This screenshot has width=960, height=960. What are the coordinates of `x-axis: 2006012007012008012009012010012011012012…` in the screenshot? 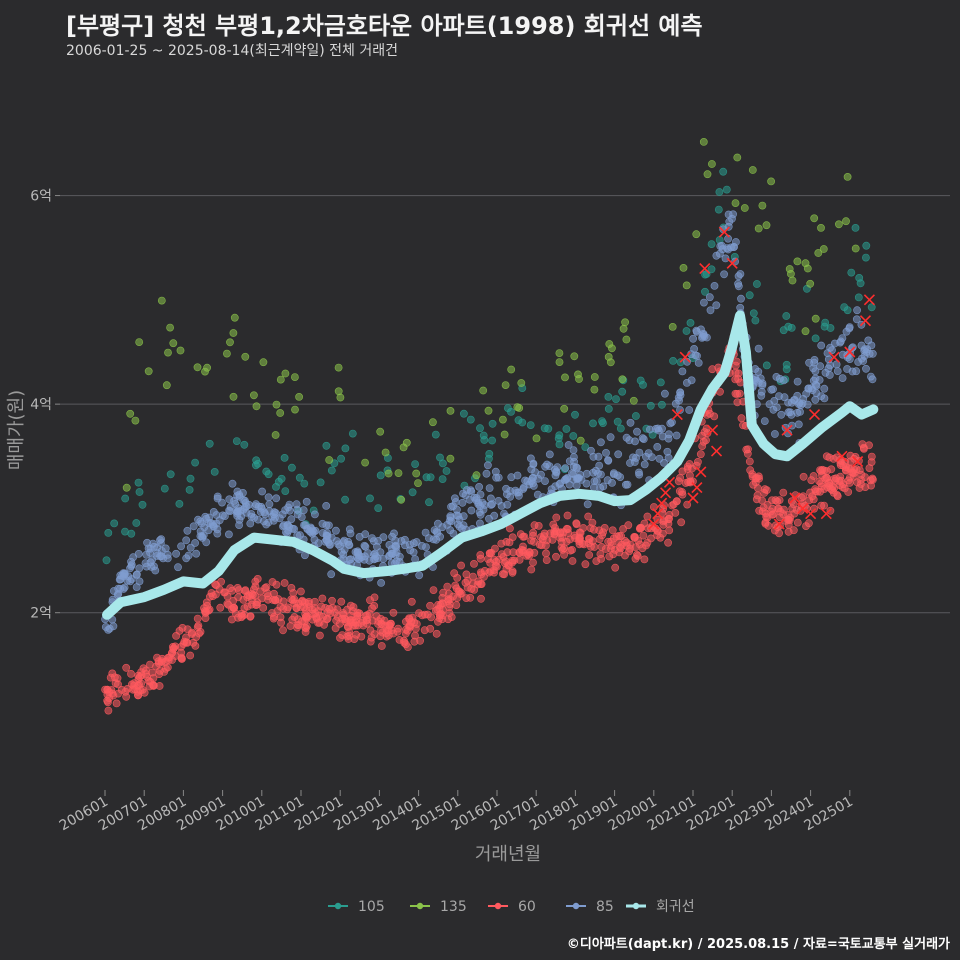 It's located at (456, 812).